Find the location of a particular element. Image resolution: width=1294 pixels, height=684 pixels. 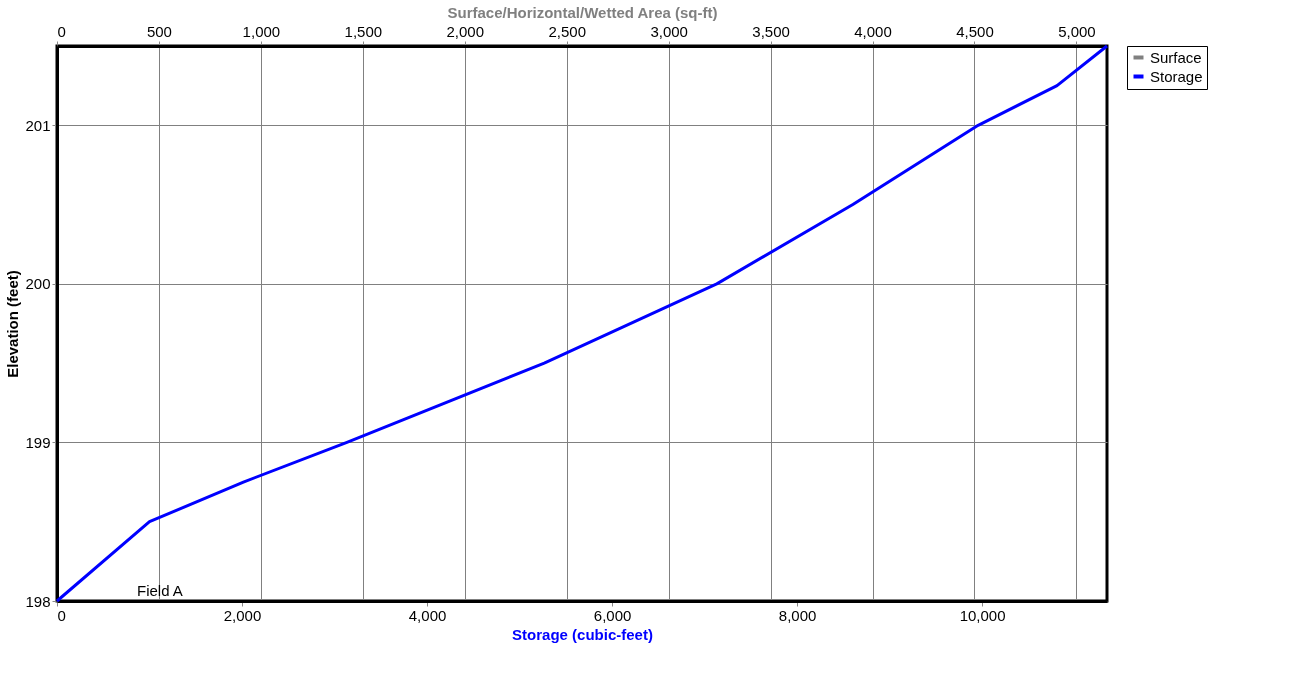

x2-tick-label: 0 is located at coordinates (61, 31).